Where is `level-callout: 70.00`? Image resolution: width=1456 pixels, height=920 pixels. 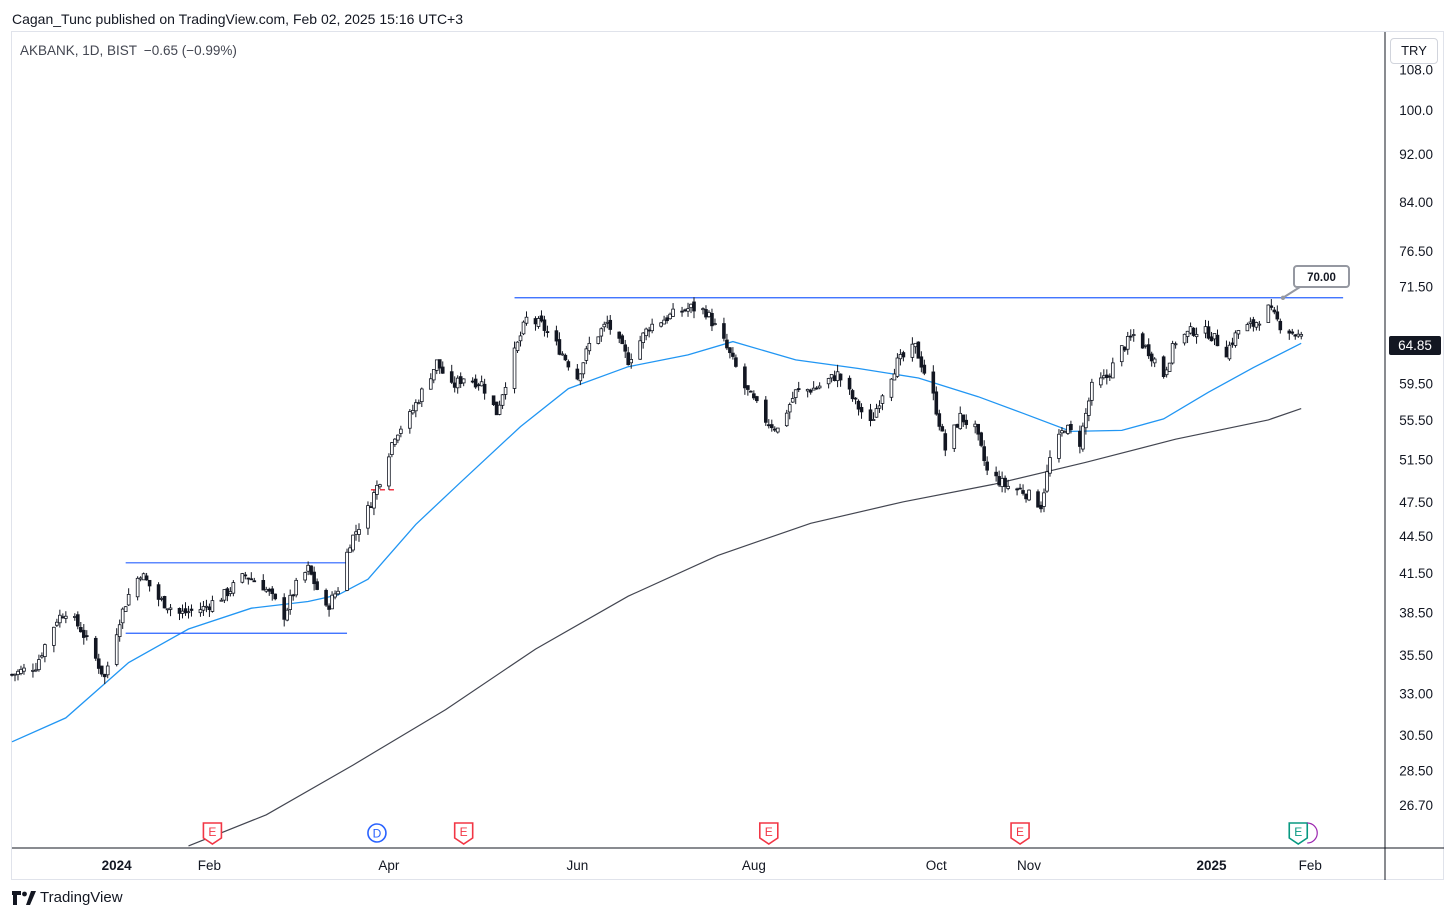 level-callout: 70.00 is located at coordinates (1321, 276).